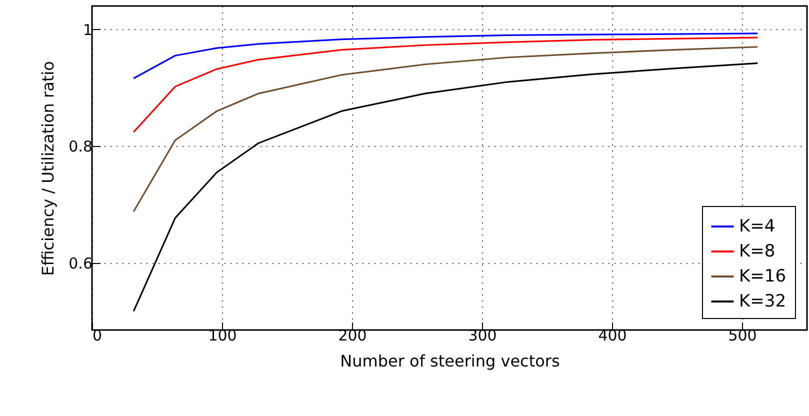 Image resolution: width=809 pixels, height=416 pixels. I want to click on legend-label: K=32, so click(762, 302).